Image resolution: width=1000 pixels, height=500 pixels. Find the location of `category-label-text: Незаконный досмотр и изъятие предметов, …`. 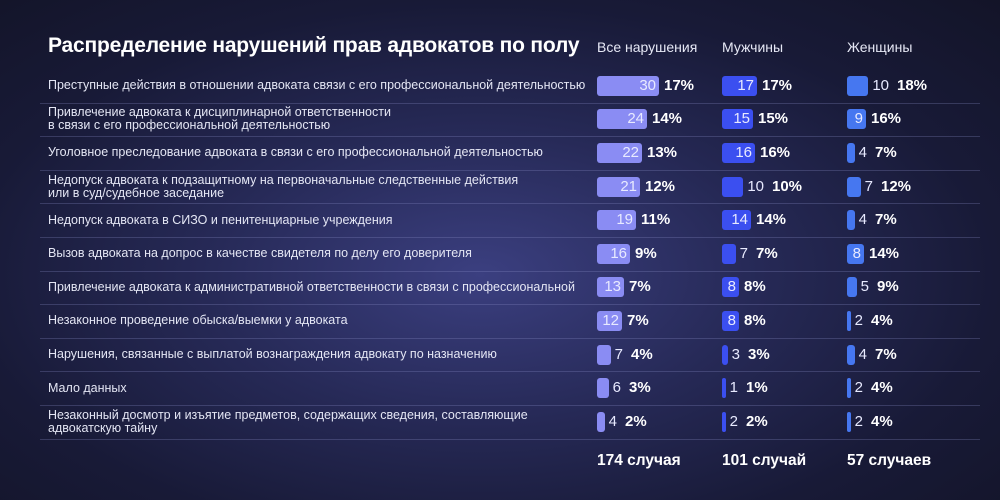

category-label-text: Незаконный досмотр и изъятие предметов, … is located at coordinates (288, 421).